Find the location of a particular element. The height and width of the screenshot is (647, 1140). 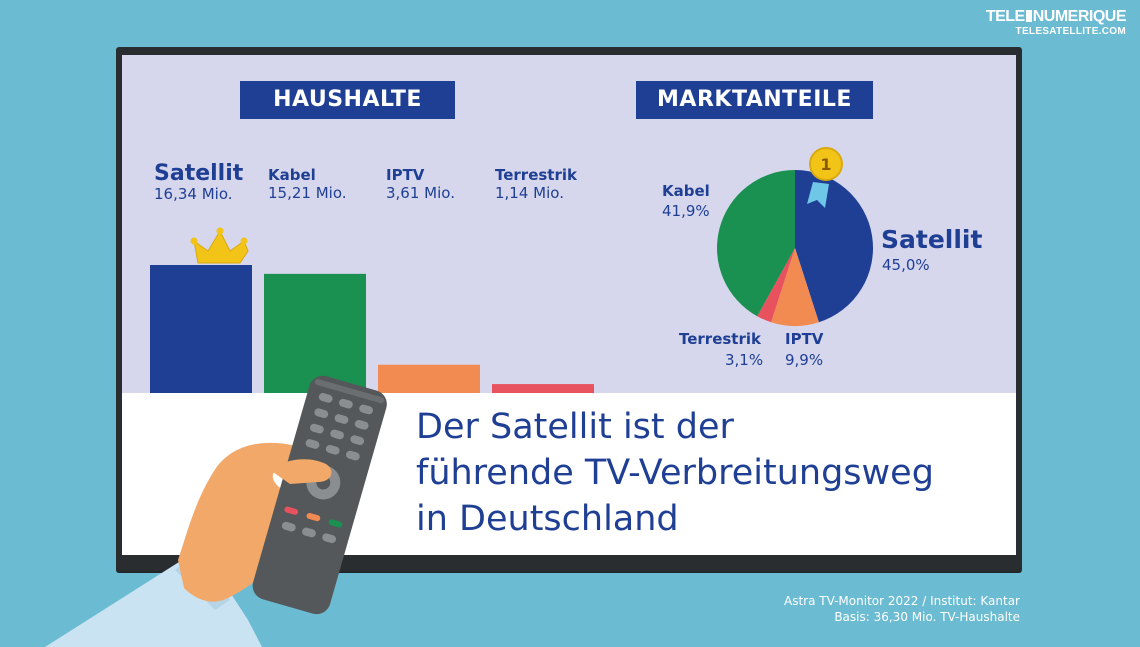

medal-ribbon is located at coordinates (818, 195).